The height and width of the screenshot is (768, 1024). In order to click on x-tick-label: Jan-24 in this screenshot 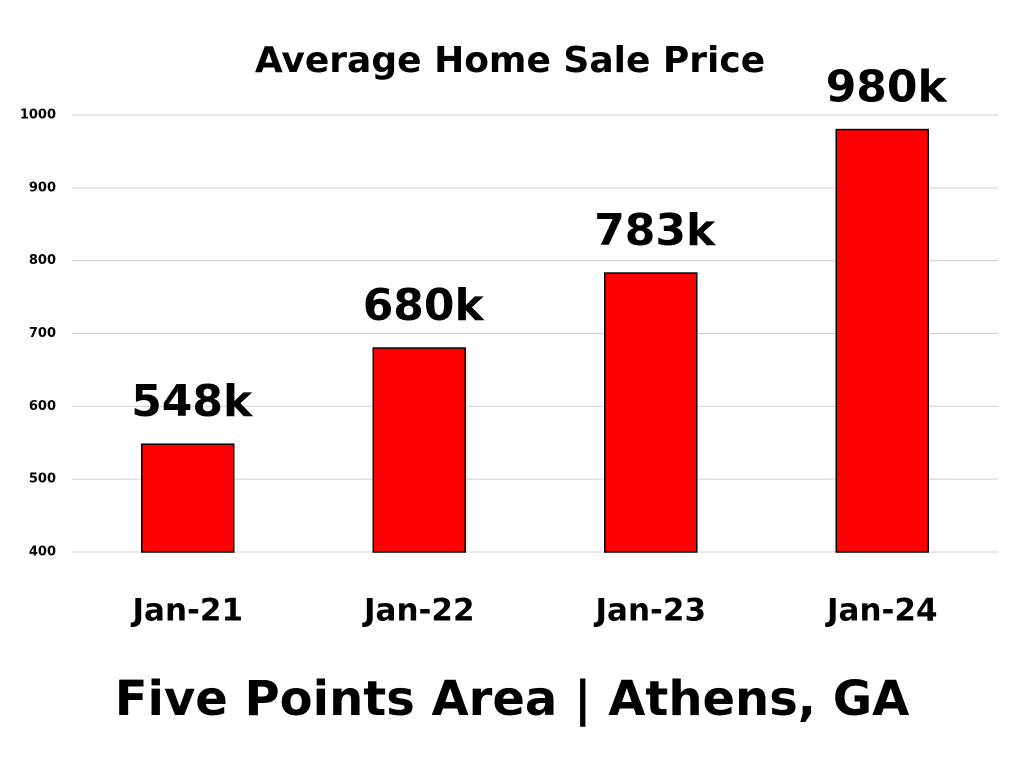, I will do `click(881, 611)`.